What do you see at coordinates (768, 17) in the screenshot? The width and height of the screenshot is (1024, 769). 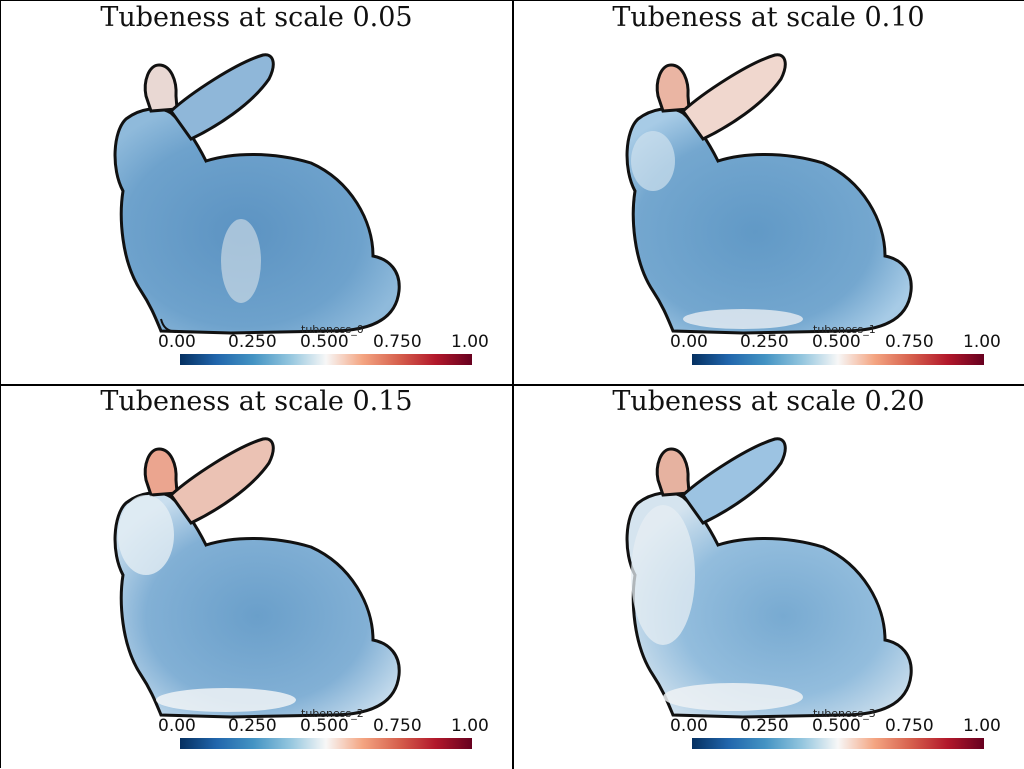 I see `panel-title: Tubeness at scale 0.10` at bounding box center [768, 17].